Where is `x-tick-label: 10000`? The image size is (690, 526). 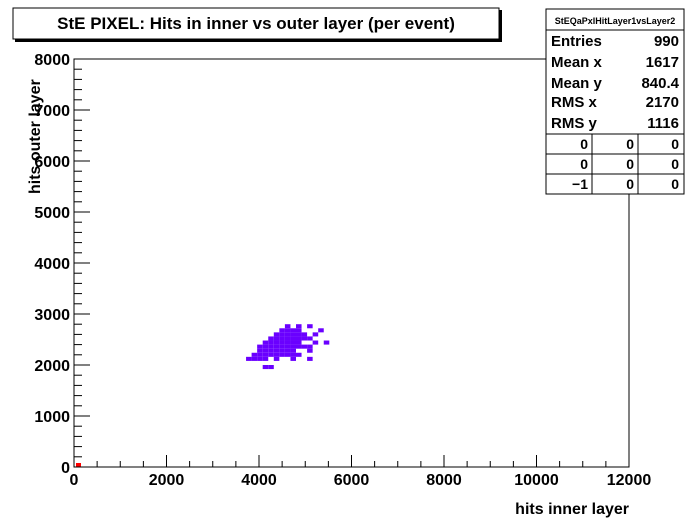
x-tick-label: 10000 is located at coordinates (536, 480).